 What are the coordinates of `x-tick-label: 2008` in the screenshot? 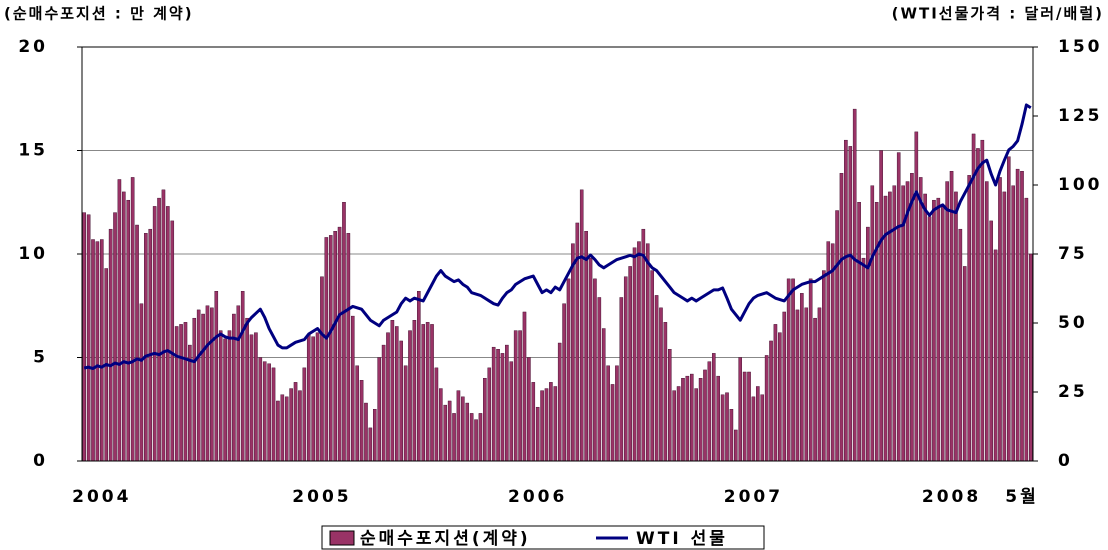 It's located at (951, 497).